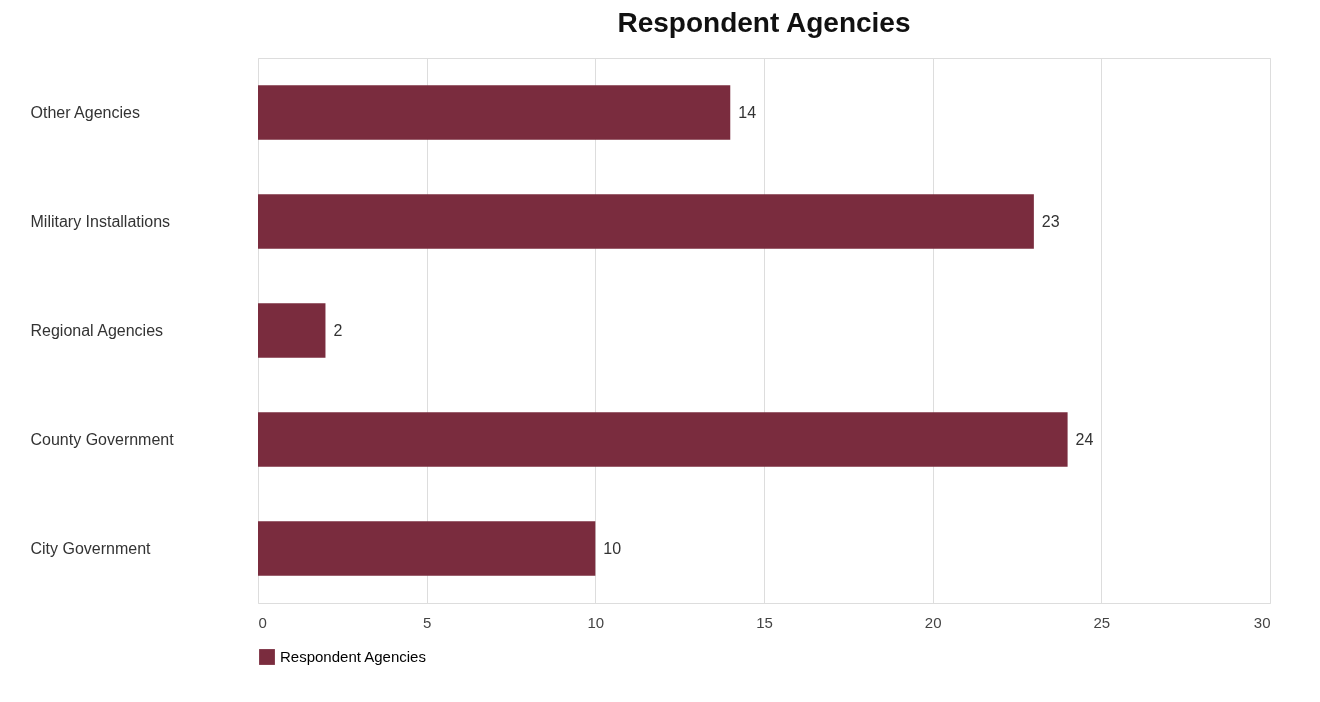 This screenshot has height=702, width=1320. What do you see at coordinates (85, 112) in the screenshot?
I see `y-tick-label: Other Agencies` at bounding box center [85, 112].